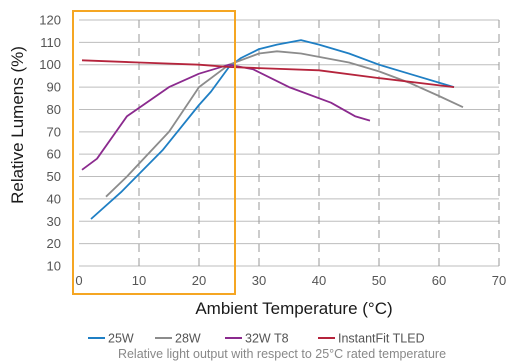  What do you see at coordinates (50, 42) in the screenshot?
I see `y-tick-label: 110` at bounding box center [50, 42].